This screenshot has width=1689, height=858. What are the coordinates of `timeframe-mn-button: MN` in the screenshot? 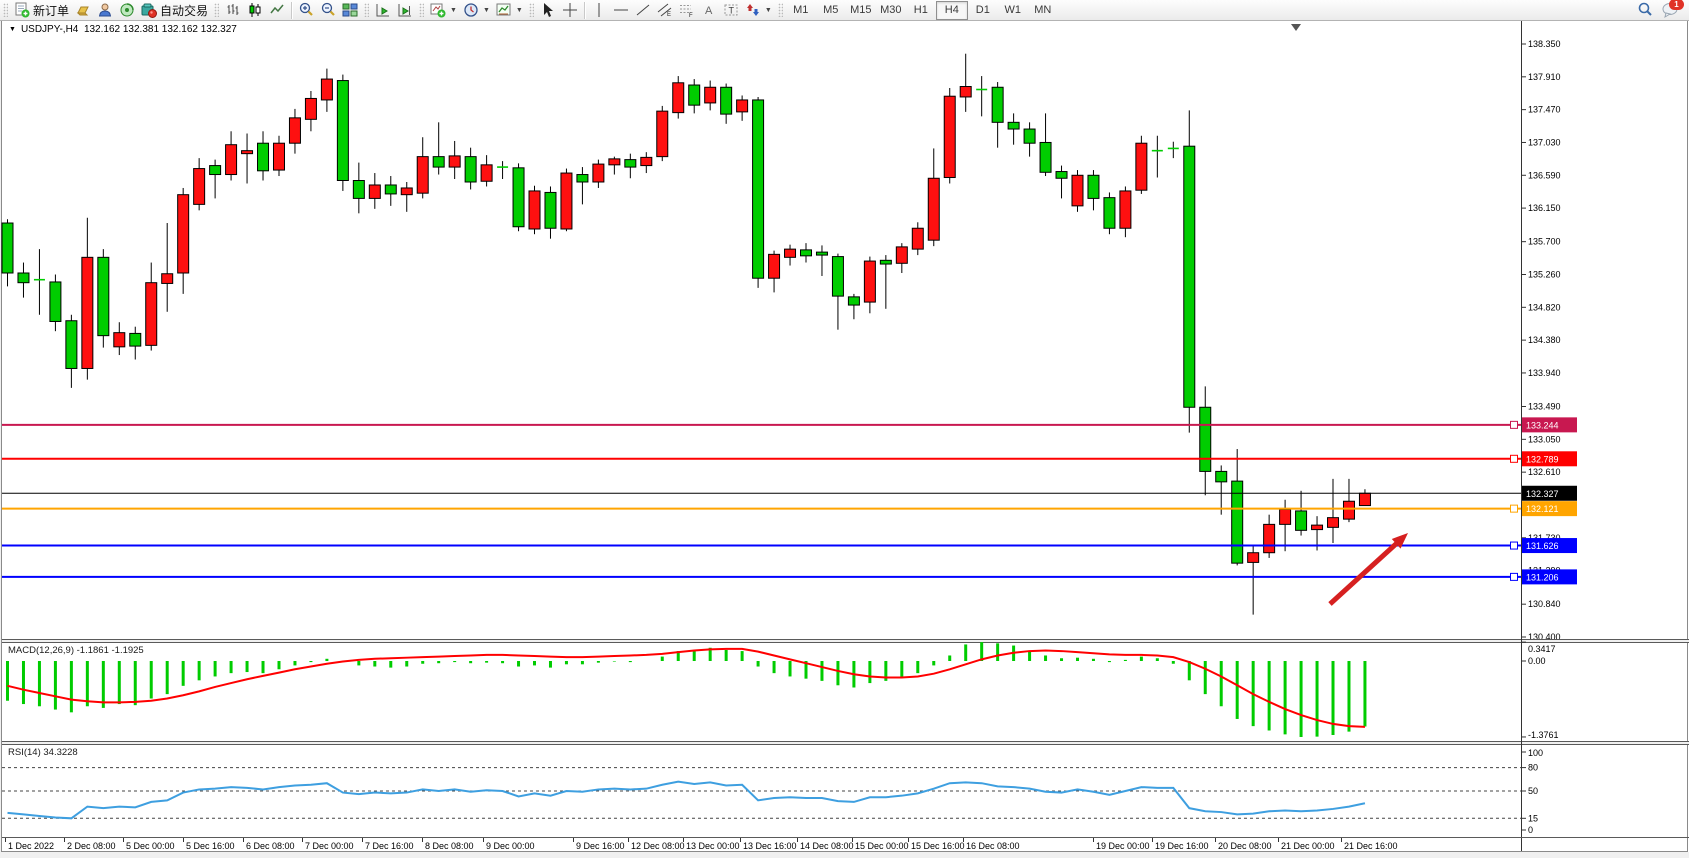 It's located at (1043, 10).